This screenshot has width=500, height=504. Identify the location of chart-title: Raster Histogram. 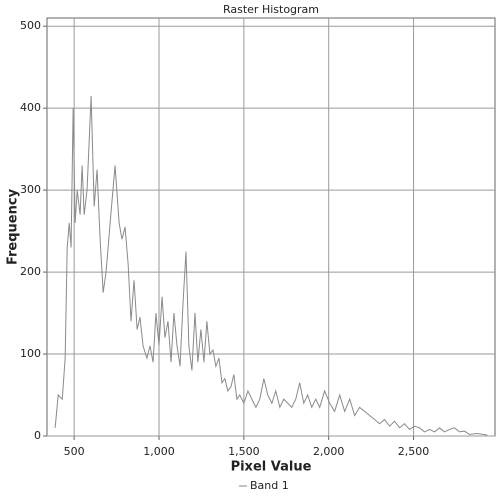
(271, 9).